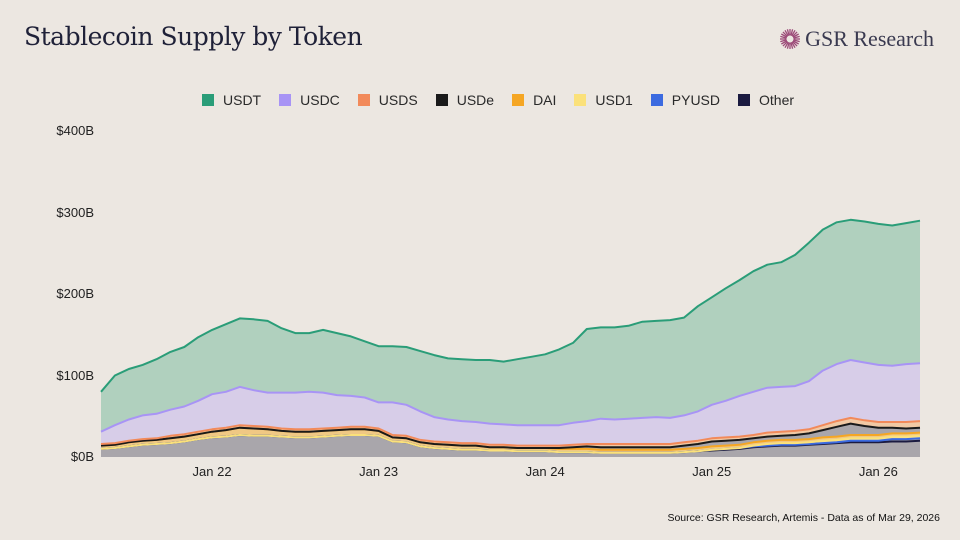 This screenshot has height=540, width=960. I want to click on legend-item-usde: USDe, so click(465, 100).